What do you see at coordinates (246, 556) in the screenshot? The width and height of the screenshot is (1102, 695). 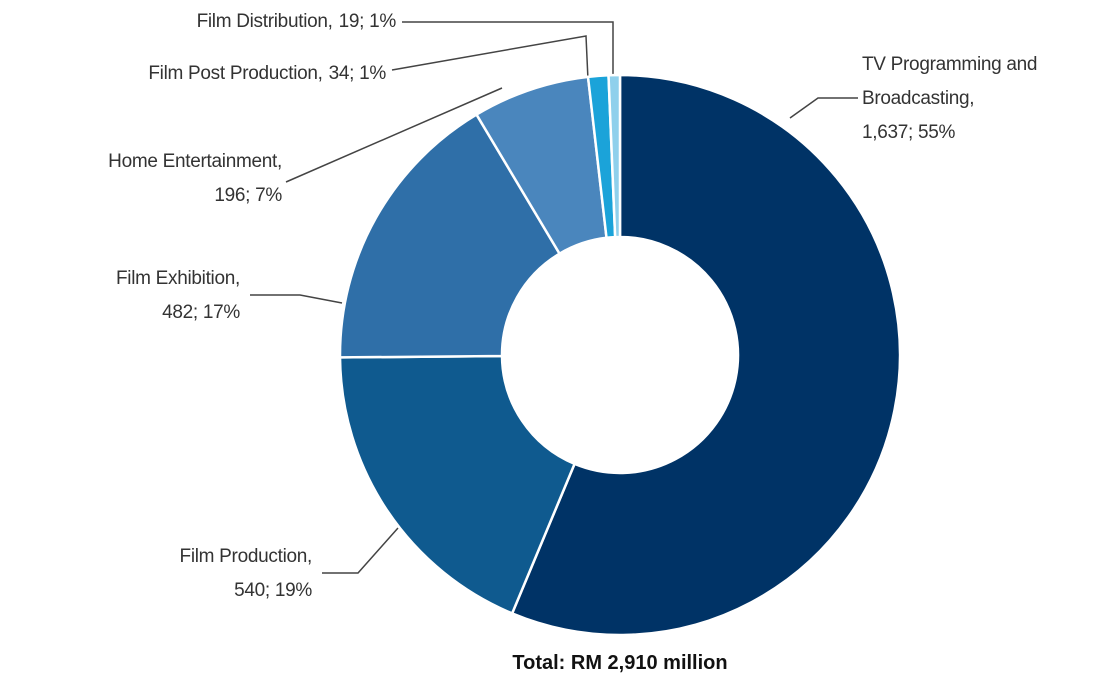 I see `category-label: Film Production,` at bounding box center [246, 556].